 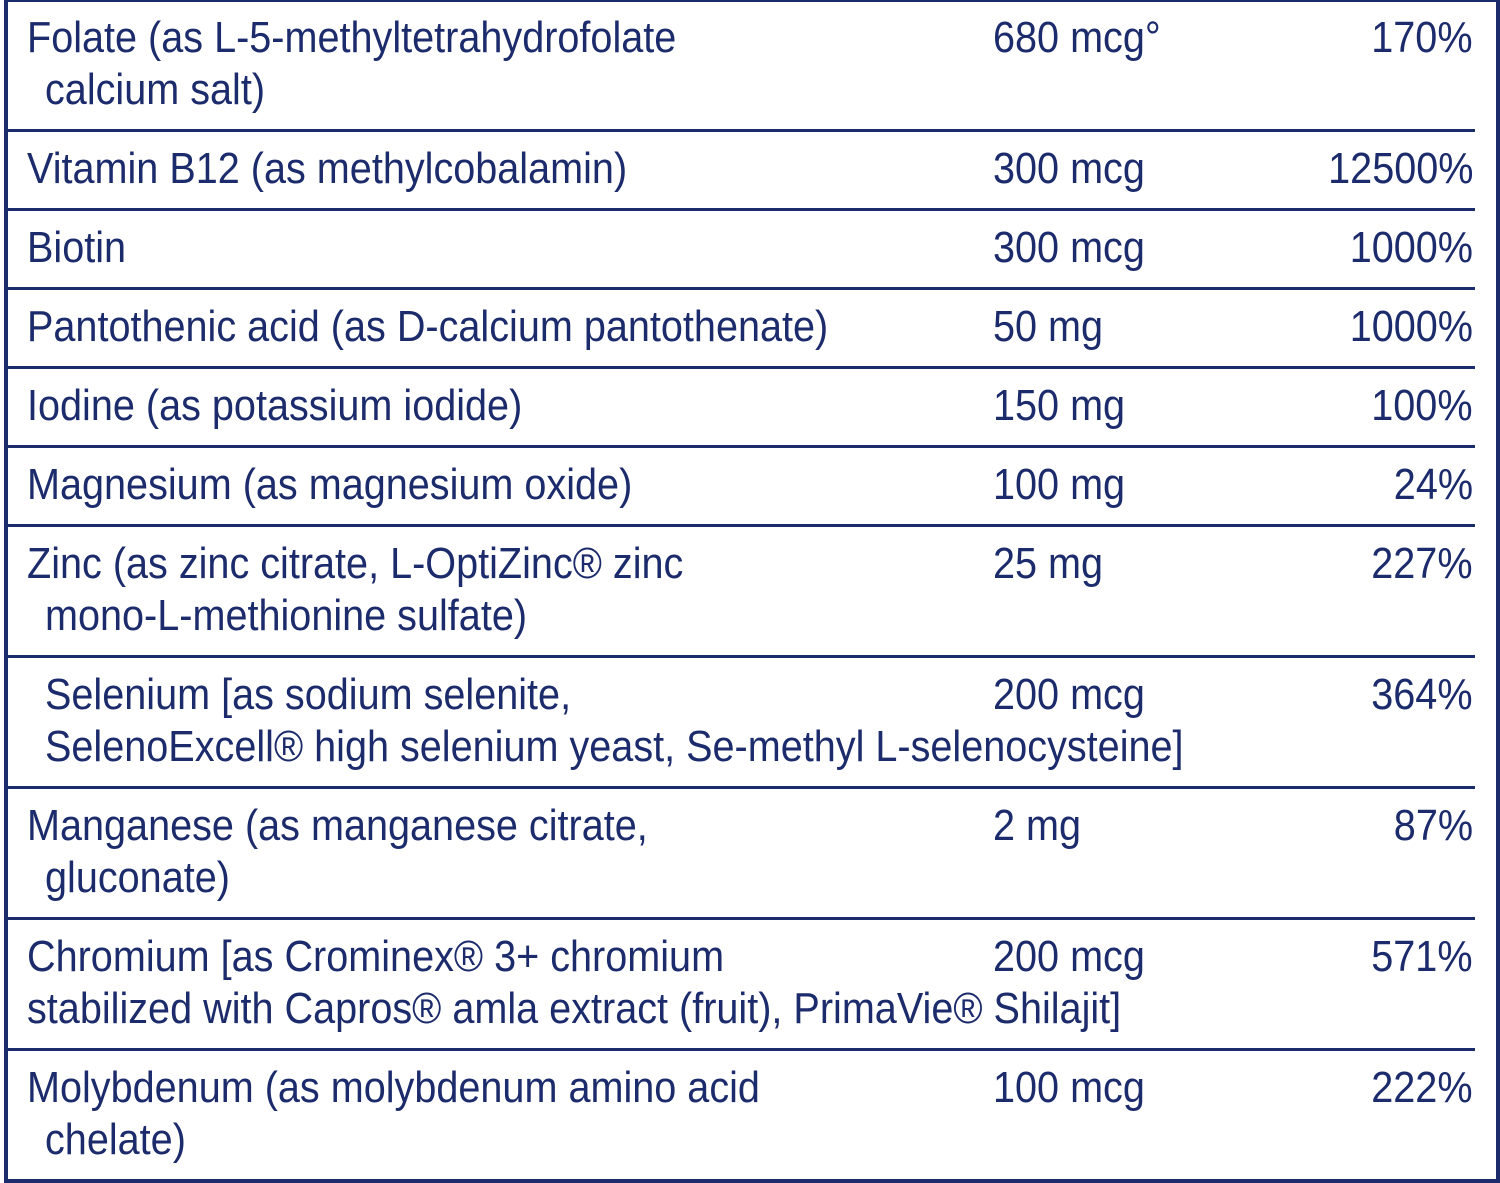 I want to click on daily-value: 571%, so click(x=1422, y=956).